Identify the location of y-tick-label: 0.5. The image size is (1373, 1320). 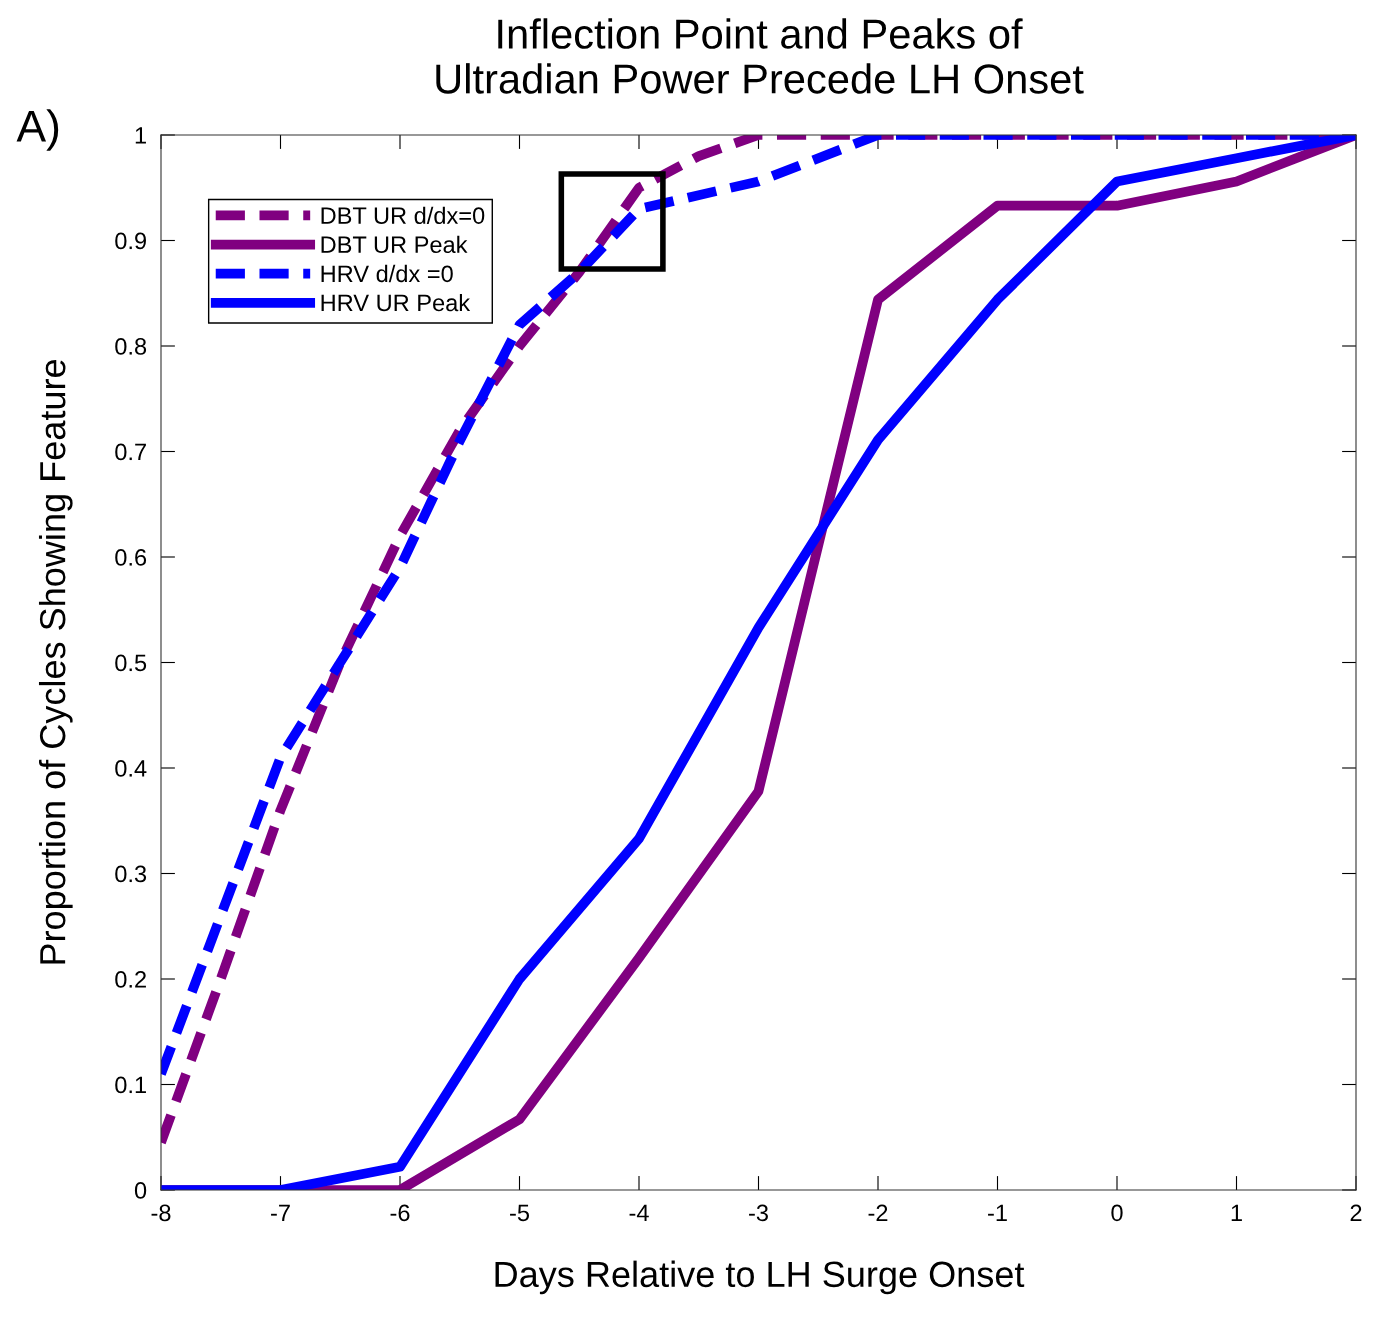
(131, 663).